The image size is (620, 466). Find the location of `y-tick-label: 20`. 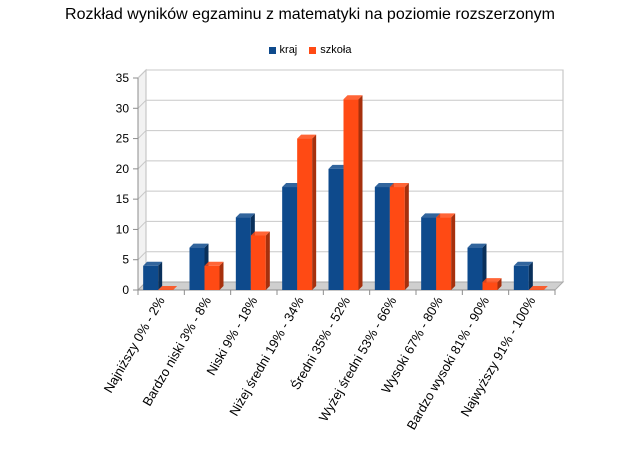

y-tick-label: 20 is located at coordinates (123, 169).